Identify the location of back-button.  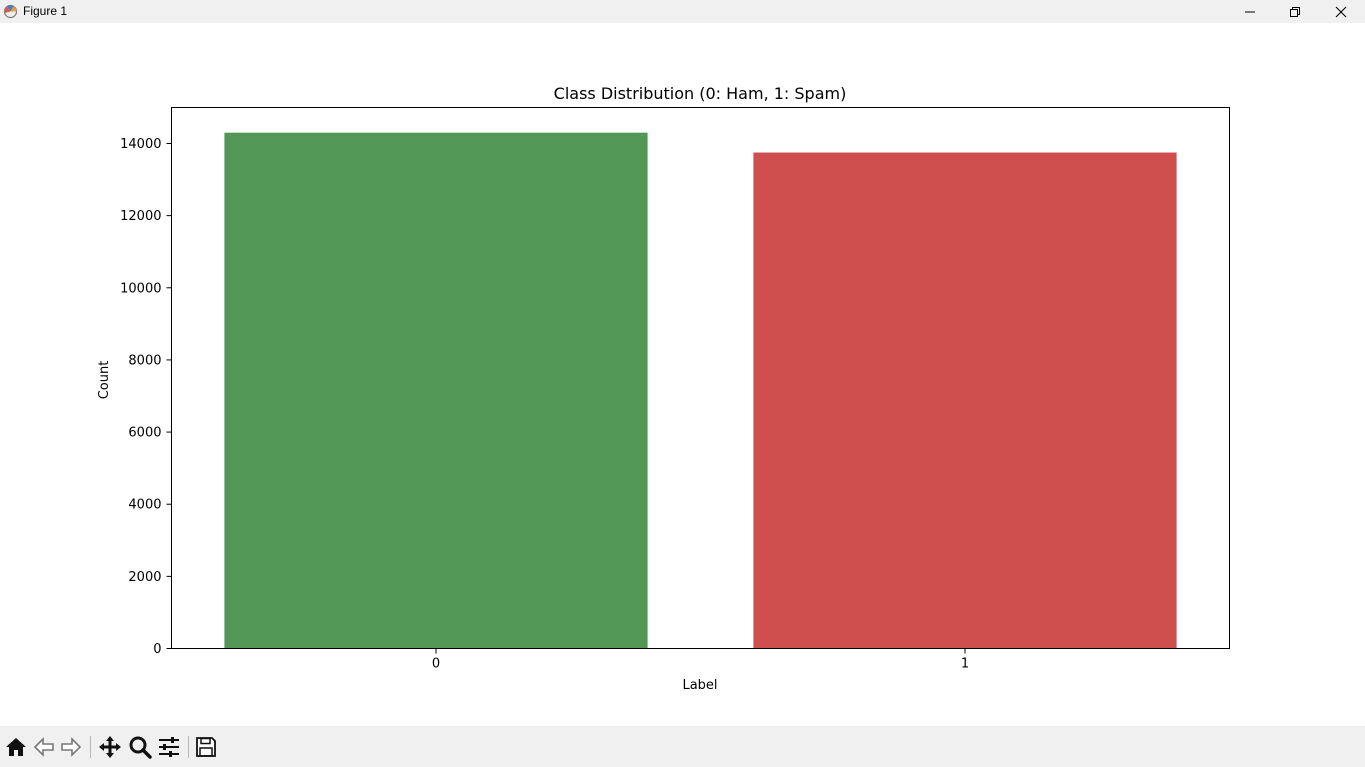
(44, 747).